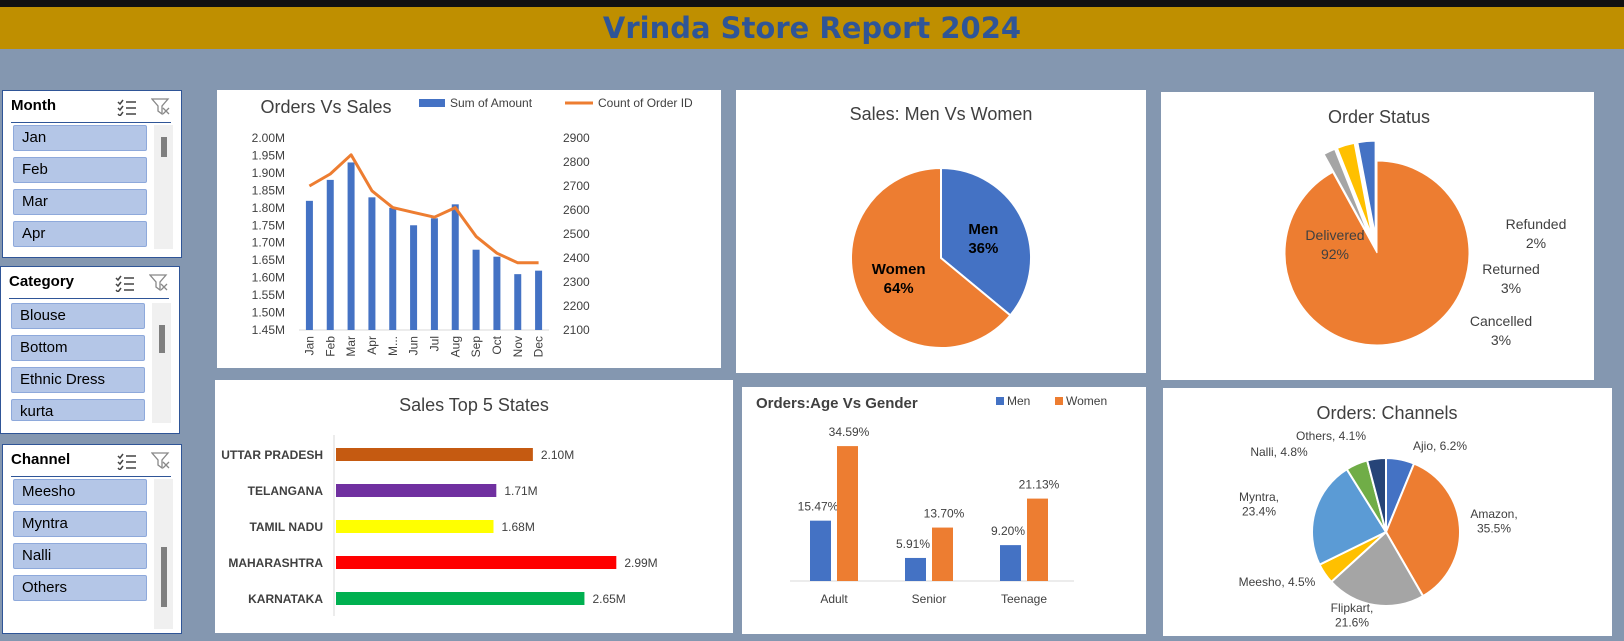 Image resolution: width=1624 pixels, height=641 pixels. Describe the element at coordinates (268, 278) in the screenshot. I see `y-left-tick-label: 1.60M` at that location.